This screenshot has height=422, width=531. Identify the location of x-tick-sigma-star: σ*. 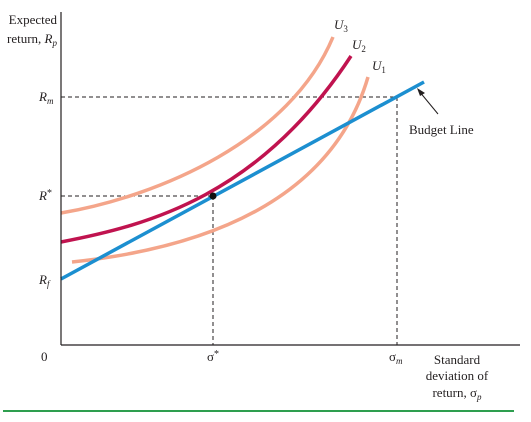
(213, 356).